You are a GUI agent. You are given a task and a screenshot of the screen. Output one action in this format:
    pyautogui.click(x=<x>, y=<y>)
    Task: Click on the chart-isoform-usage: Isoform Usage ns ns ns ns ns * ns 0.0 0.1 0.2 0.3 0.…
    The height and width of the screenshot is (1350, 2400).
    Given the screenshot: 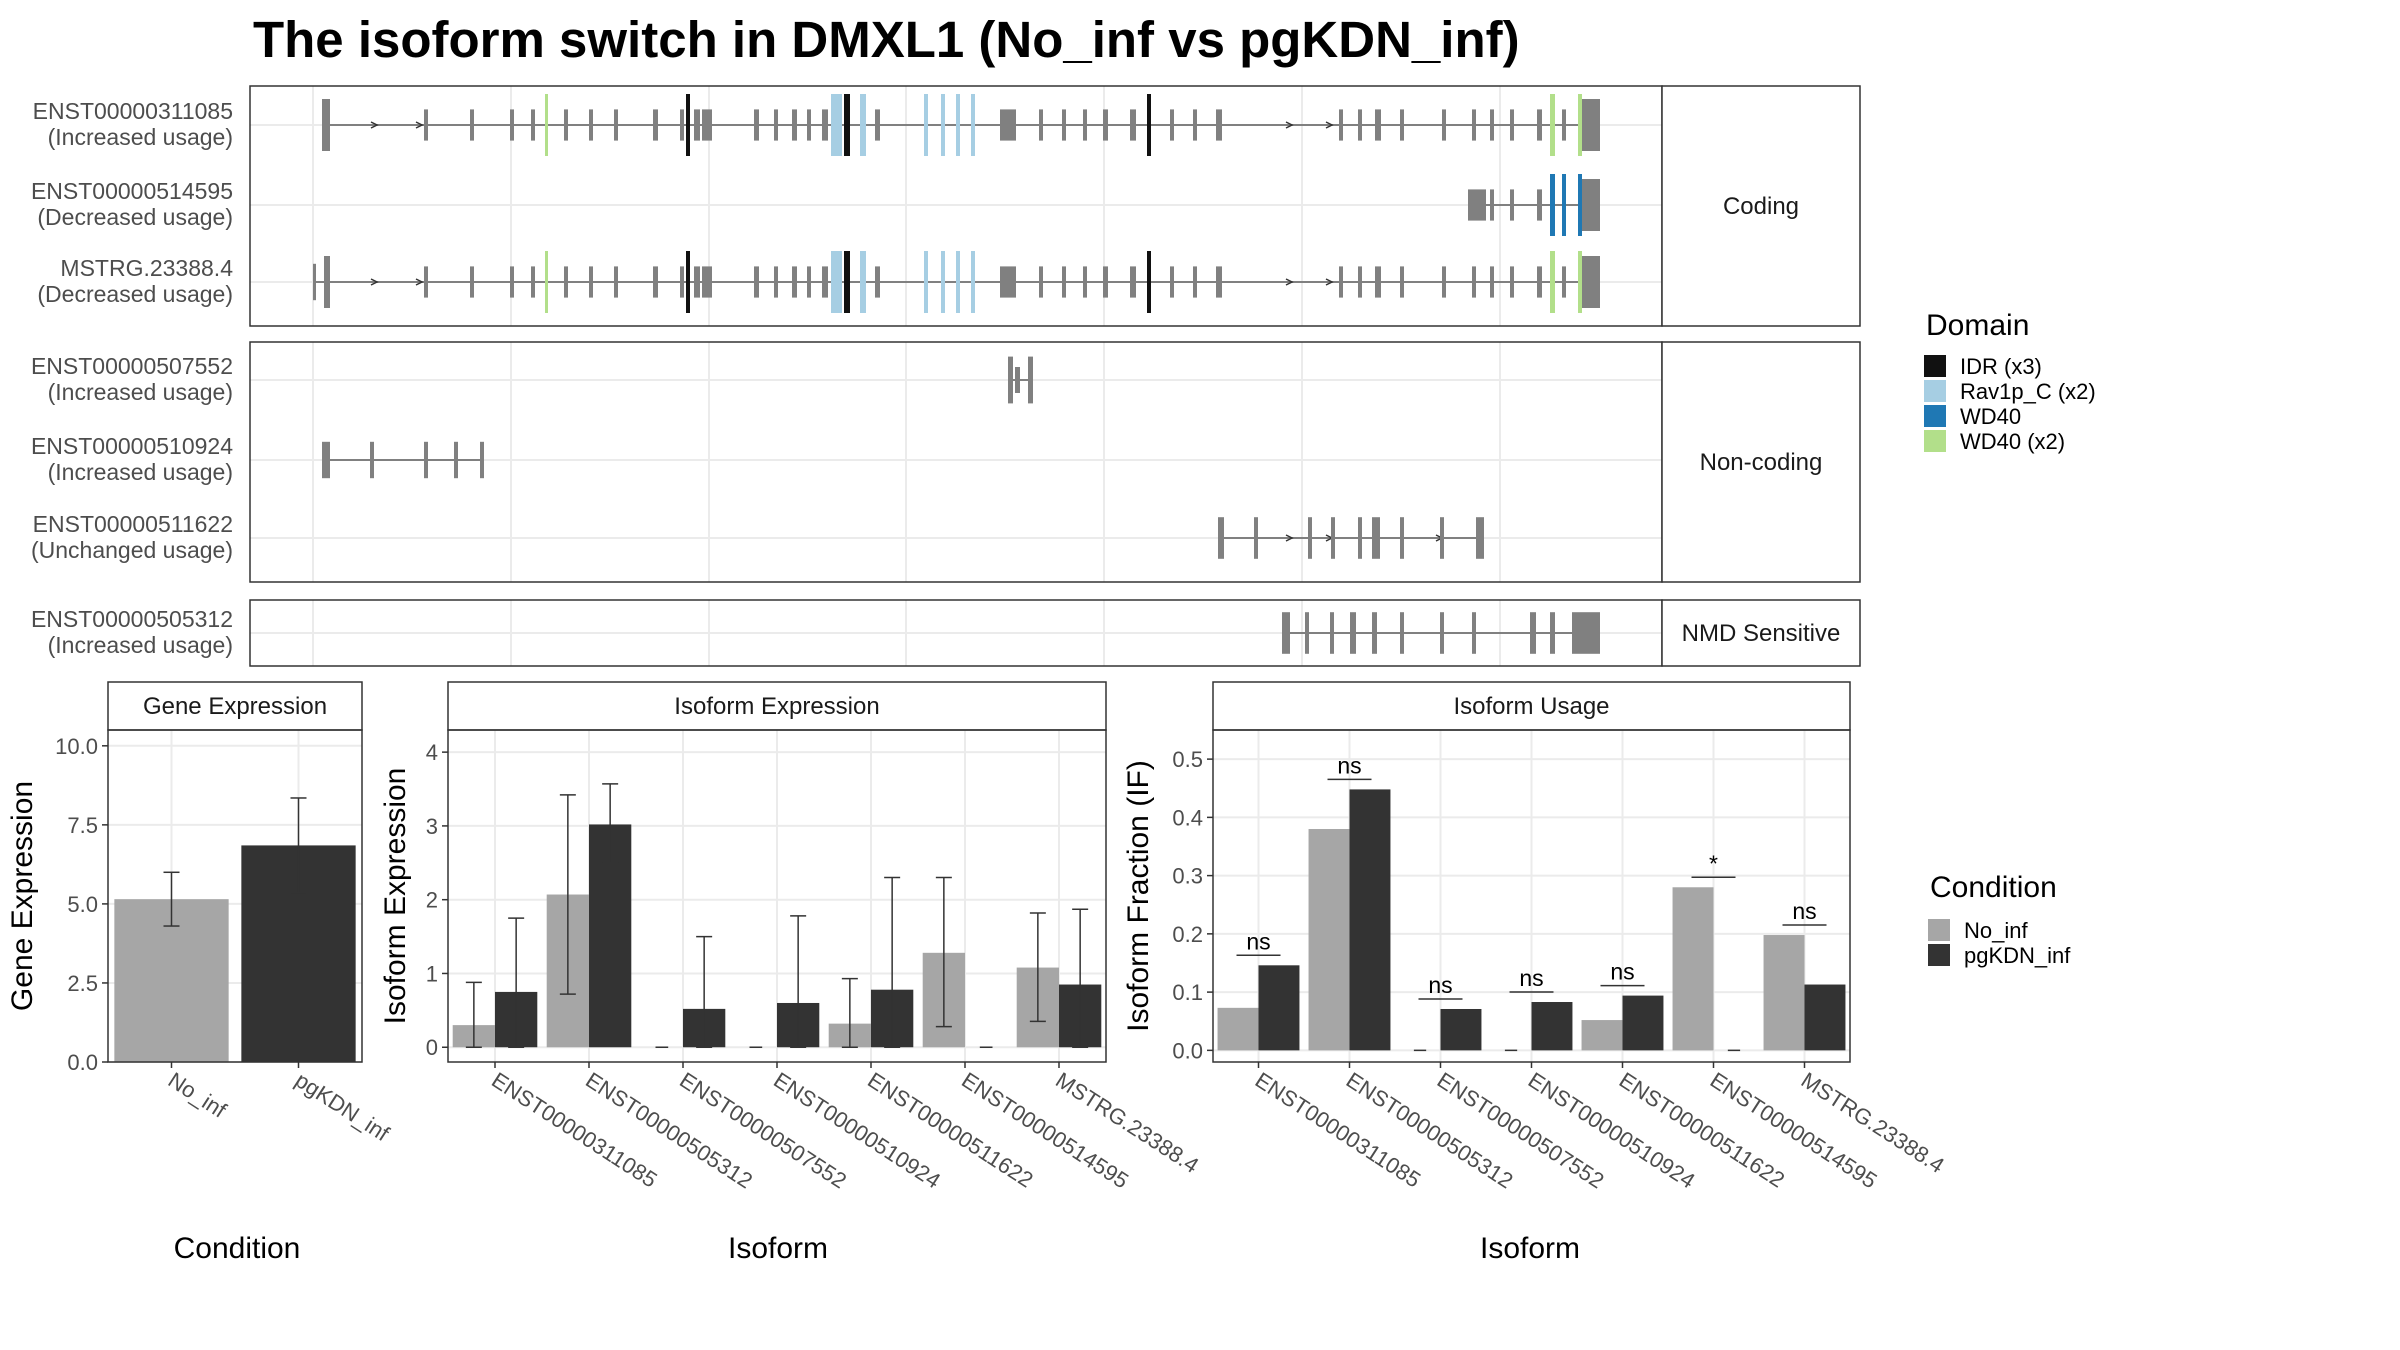 What is the action you would take?
    pyautogui.click(x=1535, y=973)
    